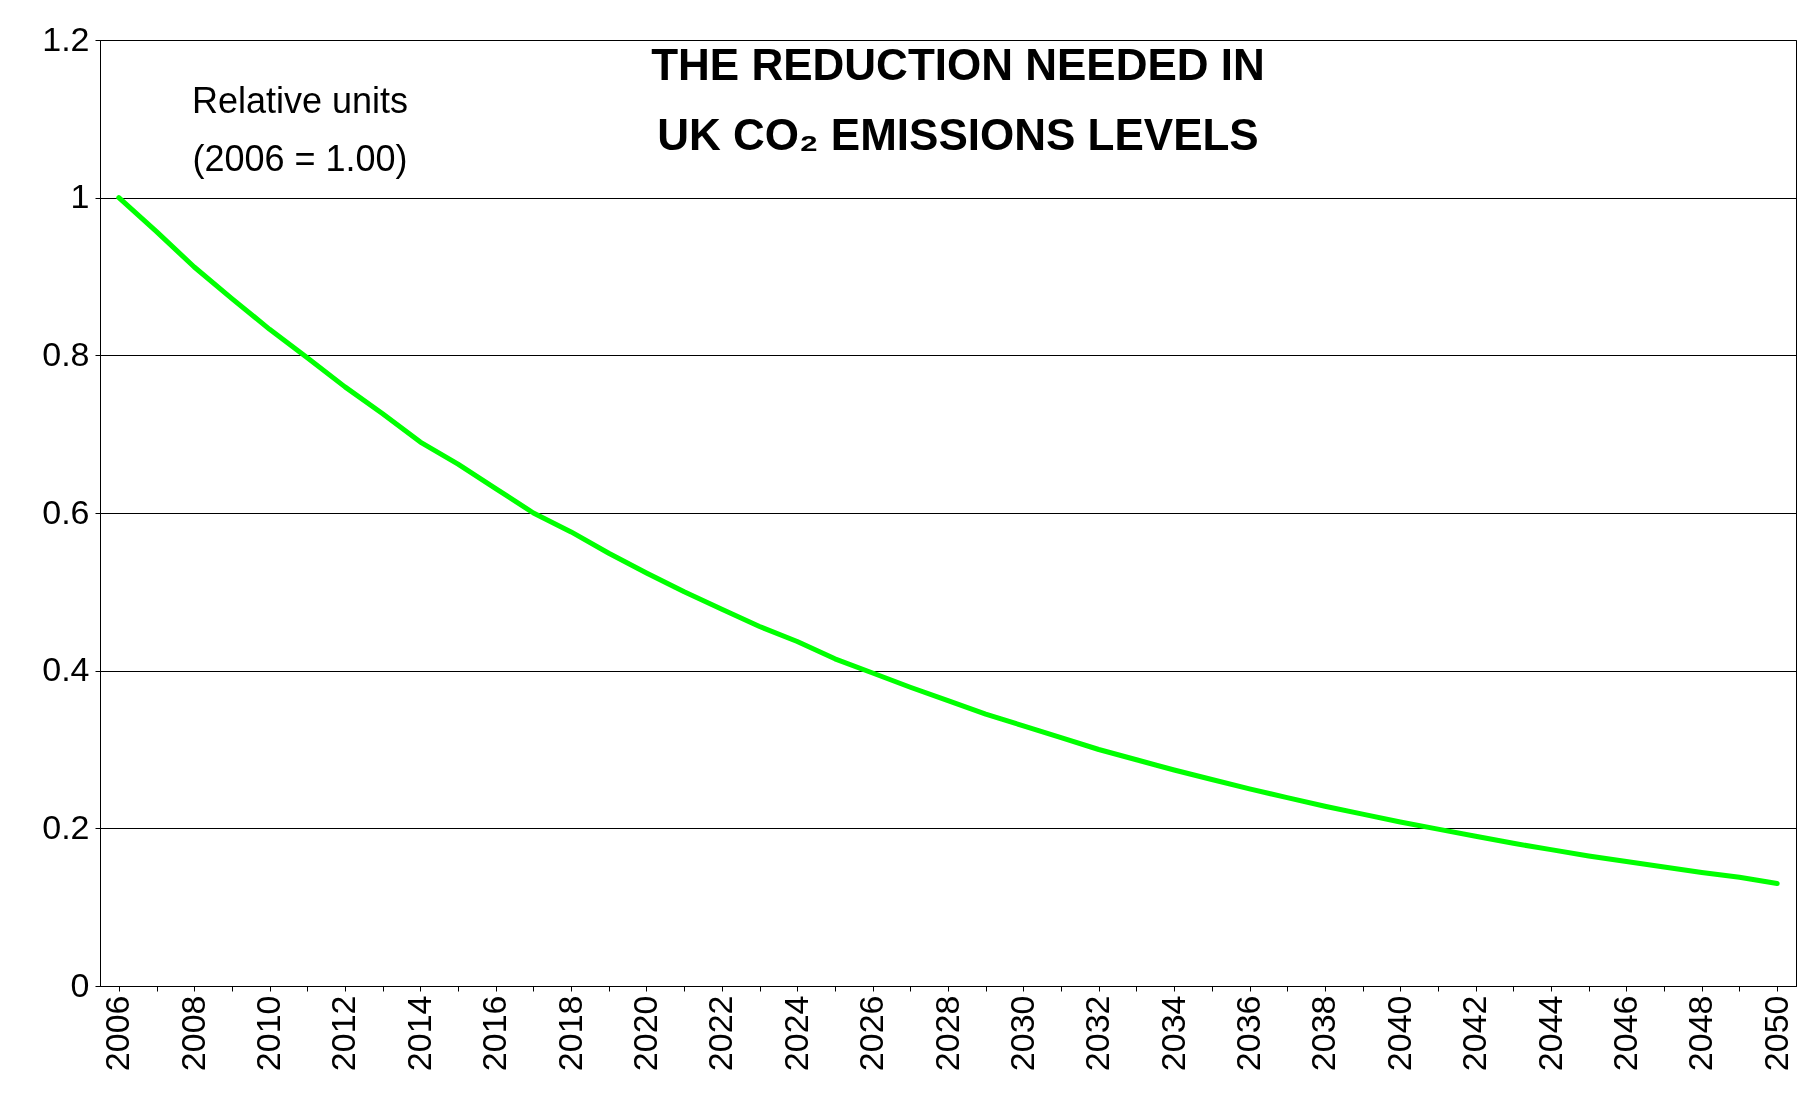  Describe the element at coordinates (1700, 1033) in the screenshot. I see `x-tick-label: 2048` at that location.